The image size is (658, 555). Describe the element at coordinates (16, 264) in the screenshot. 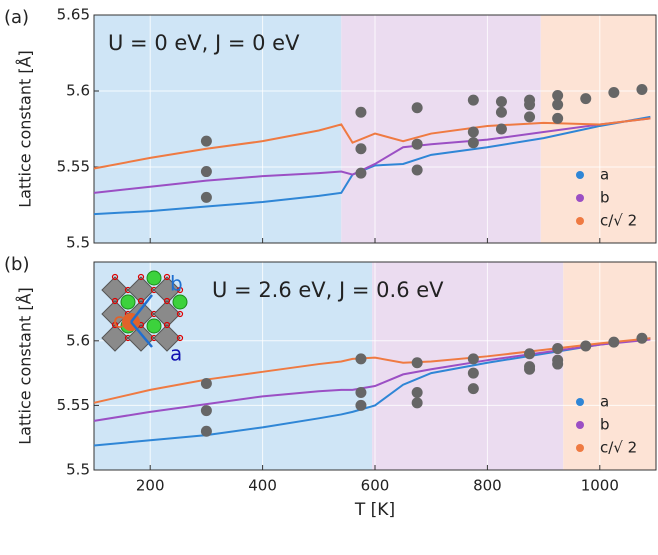

I see `panel-label: (b)` at that location.